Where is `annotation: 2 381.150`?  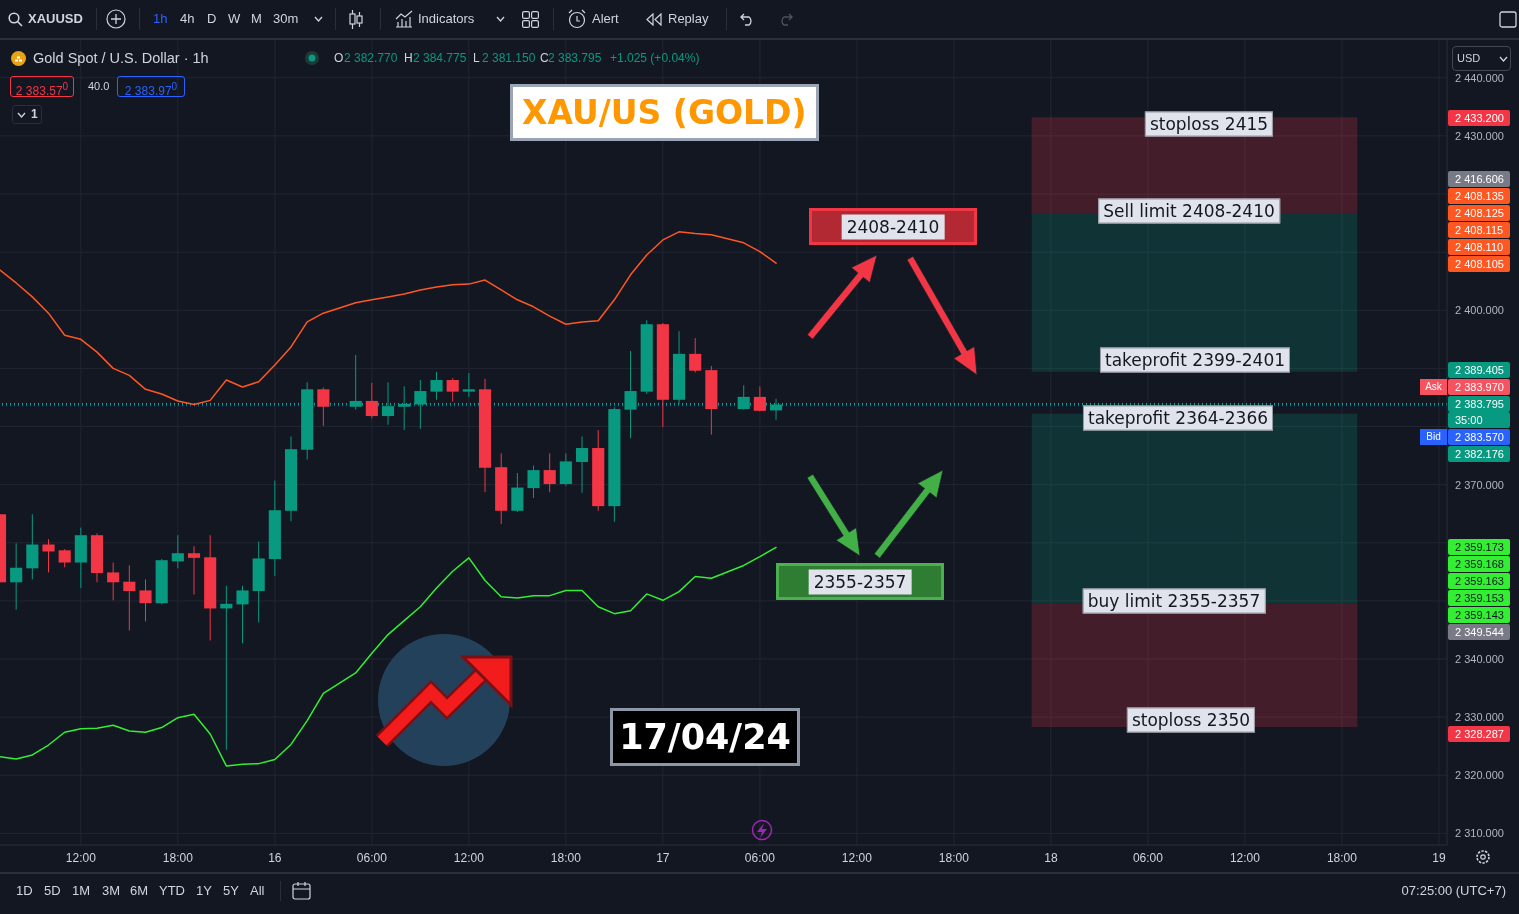 annotation: 2 381.150 is located at coordinates (509, 58).